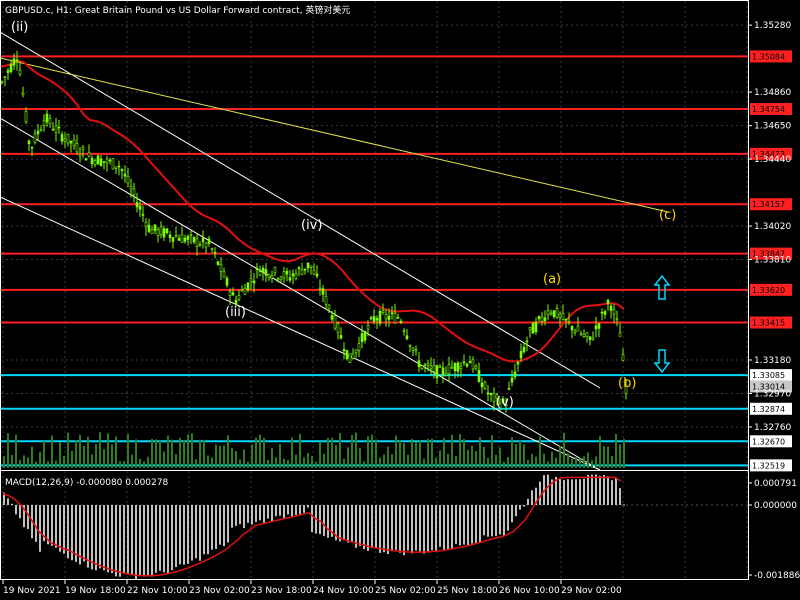 The width and height of the screenshot is (800, 600). I want to click on level-label: 1.35084, so click(768, 56).